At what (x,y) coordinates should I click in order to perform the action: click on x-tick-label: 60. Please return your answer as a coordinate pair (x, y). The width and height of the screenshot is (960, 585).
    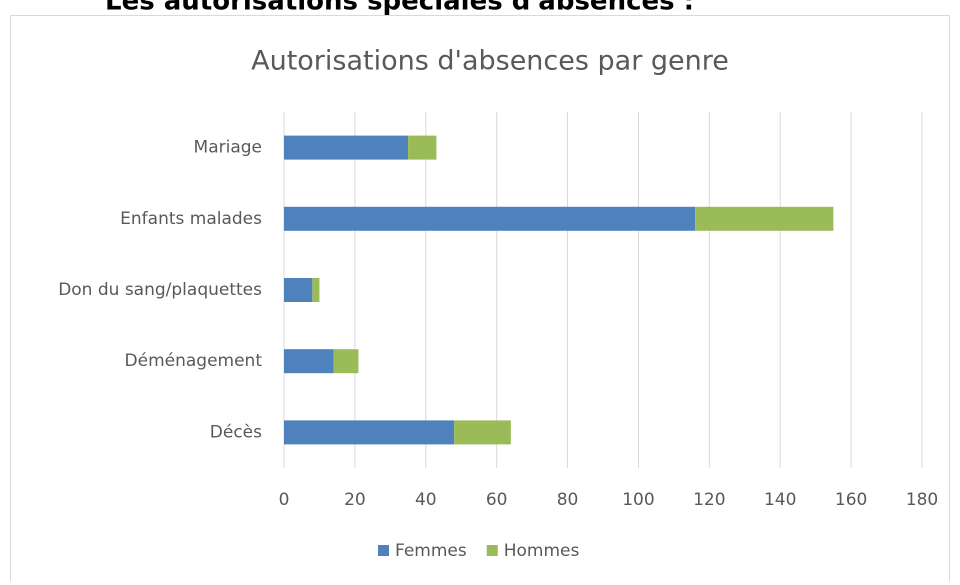
    Looking at the image, I should click on (497, 500).